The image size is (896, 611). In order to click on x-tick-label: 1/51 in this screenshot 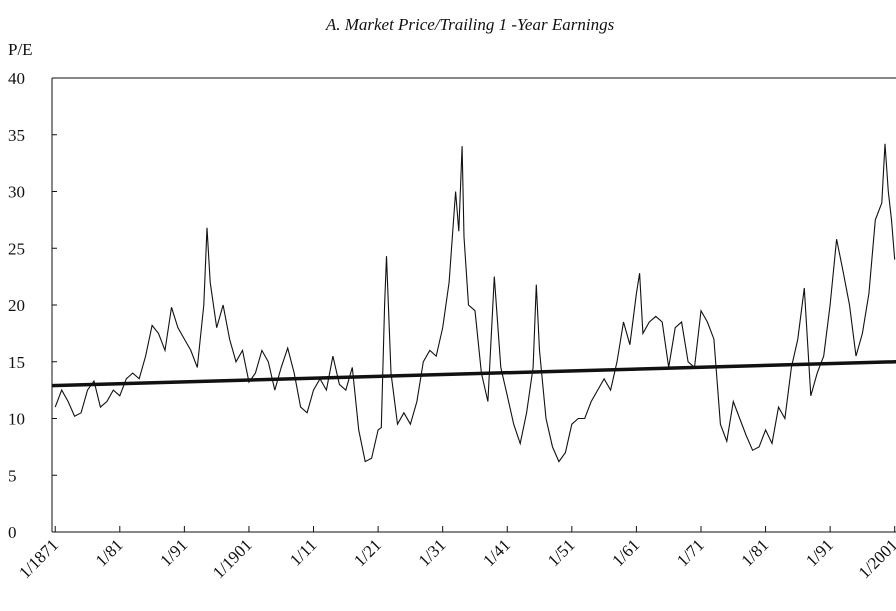, I will do `click(561, 552)`.